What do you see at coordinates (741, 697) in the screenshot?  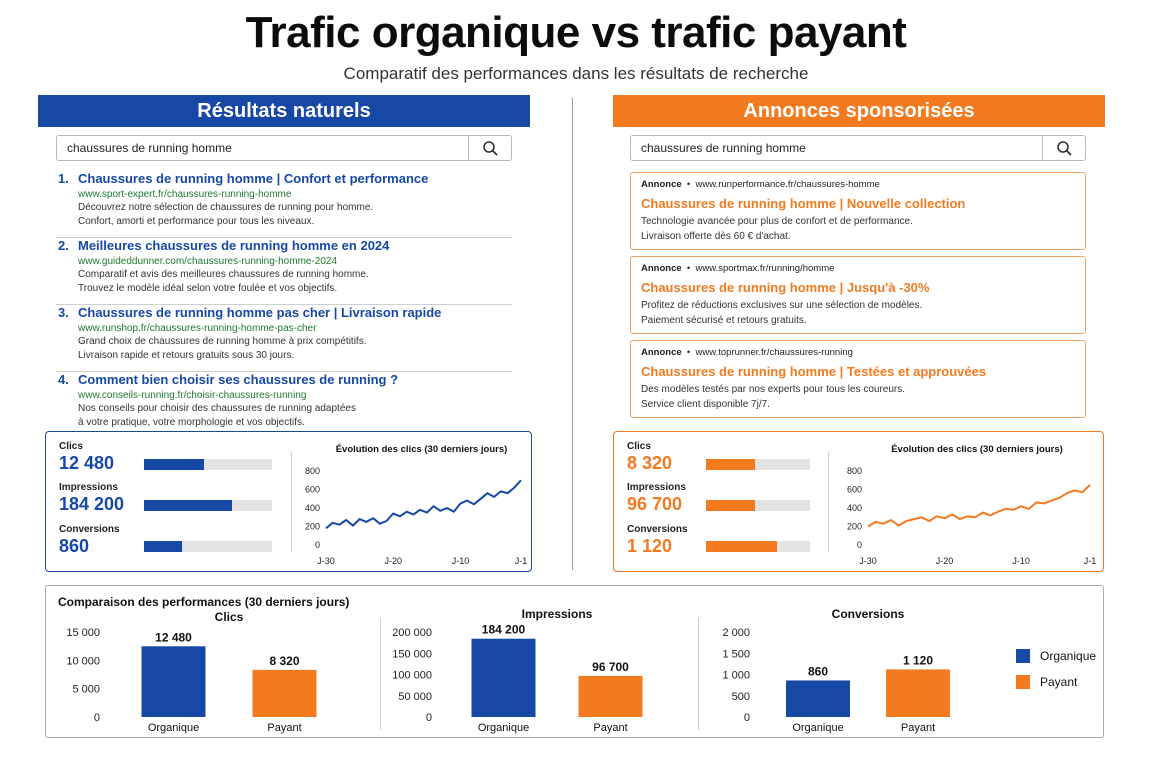 I see `y-tick-label: 500` at bounding box center [741, 697].